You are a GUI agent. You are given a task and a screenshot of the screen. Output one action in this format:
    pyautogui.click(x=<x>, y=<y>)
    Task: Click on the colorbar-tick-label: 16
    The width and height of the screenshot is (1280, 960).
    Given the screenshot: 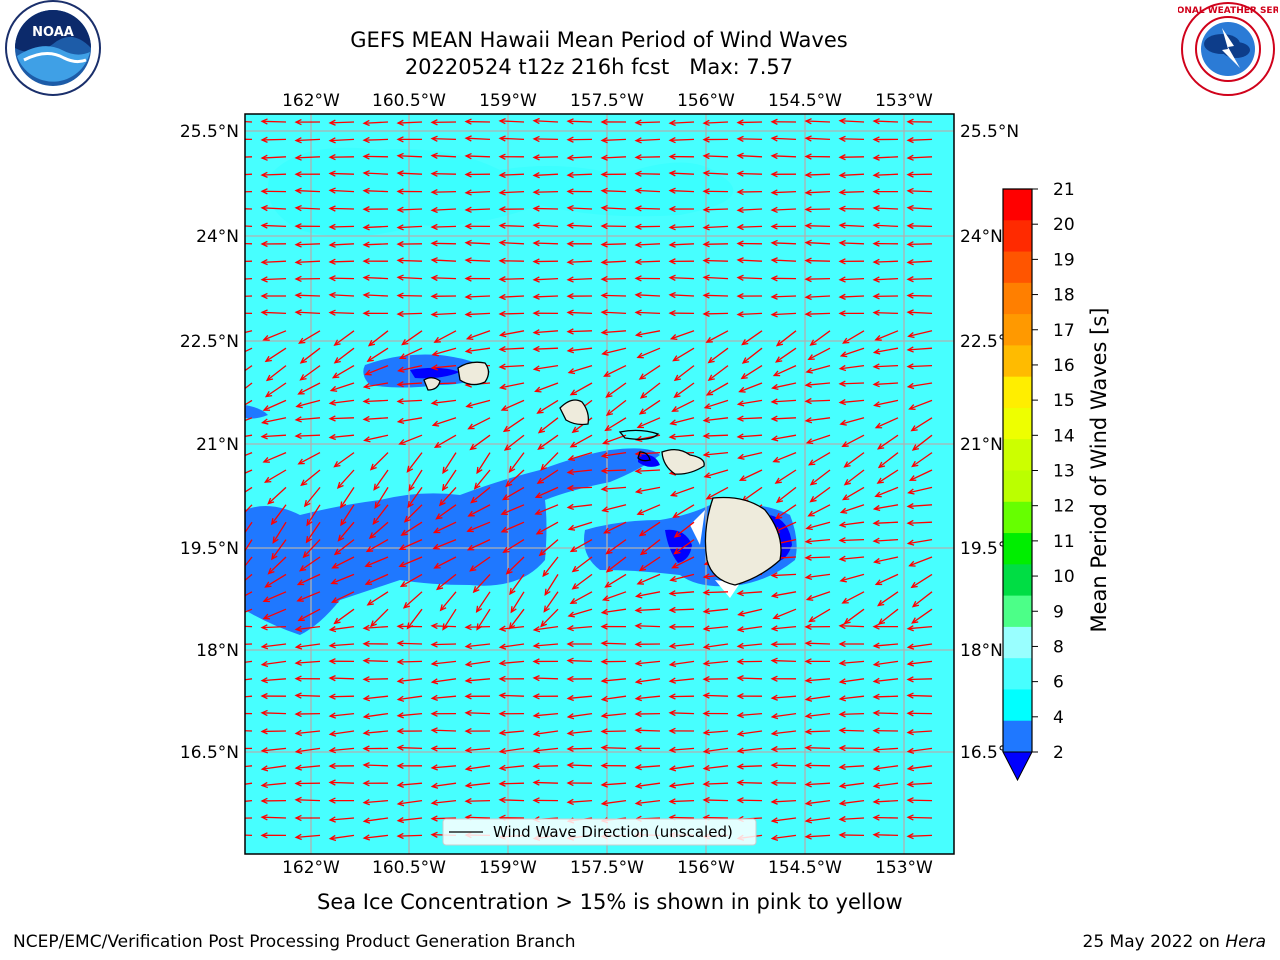 What is the action you would take?
    pyautogui.click(x=1064, y=366)
    